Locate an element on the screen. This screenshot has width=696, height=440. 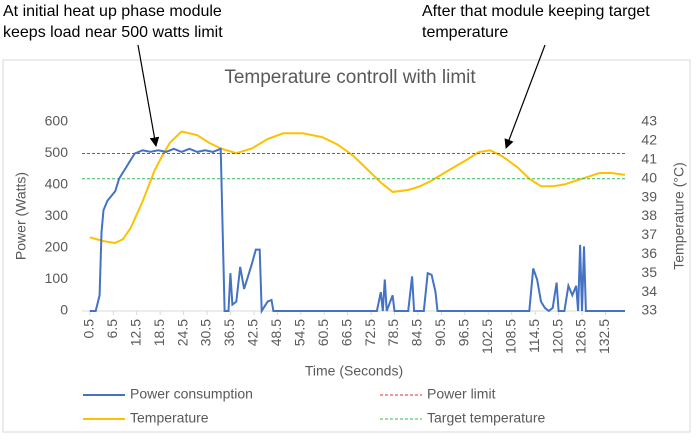
x-tick-label: 0.5 is located at coordinates (89, 329).